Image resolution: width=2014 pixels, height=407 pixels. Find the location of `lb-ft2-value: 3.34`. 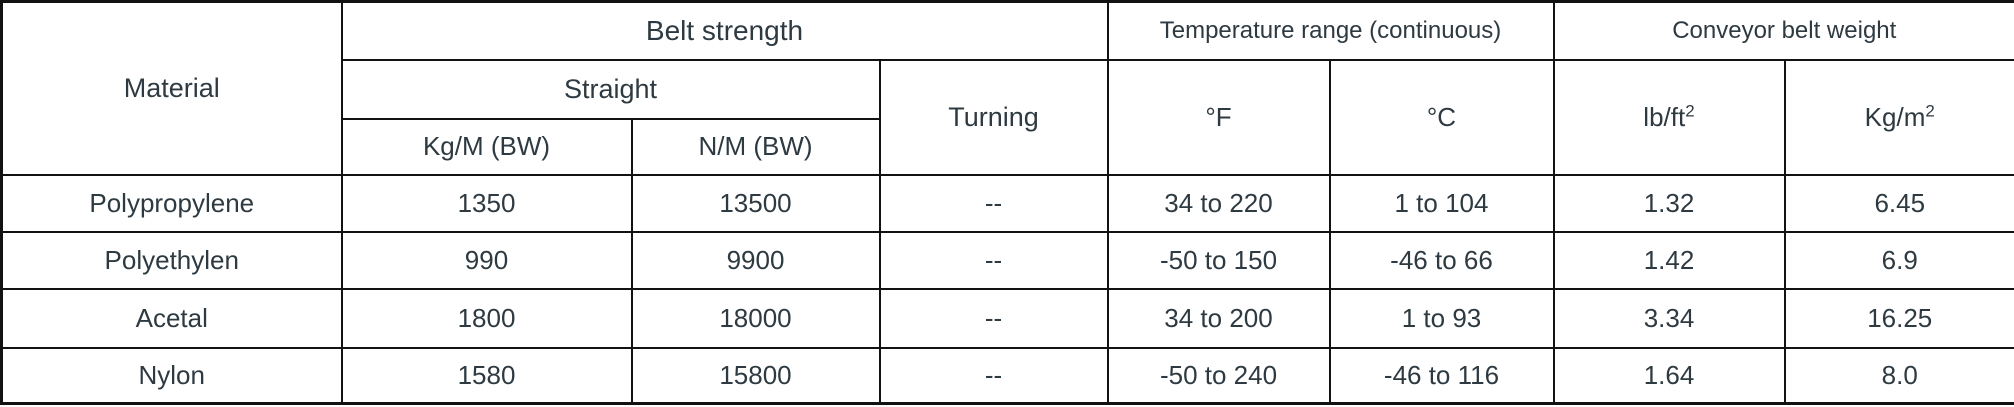

lb-ft2-value: 3.34 is located at coordinates (1669, 318).